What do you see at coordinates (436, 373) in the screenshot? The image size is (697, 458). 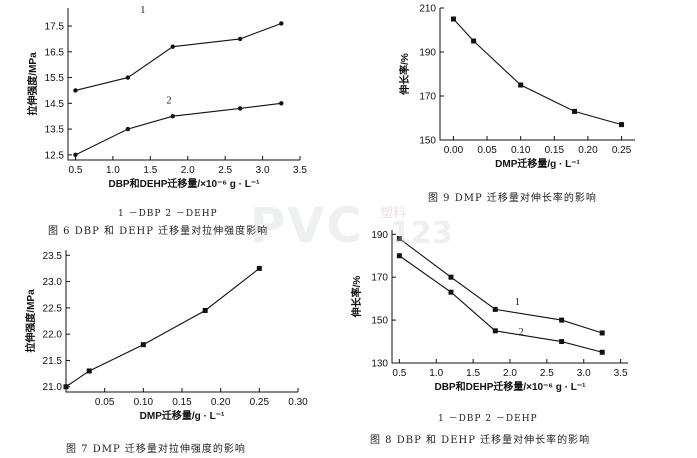 I see `fig8-xtick-label: 1.0` at bounding box center [436, 373].